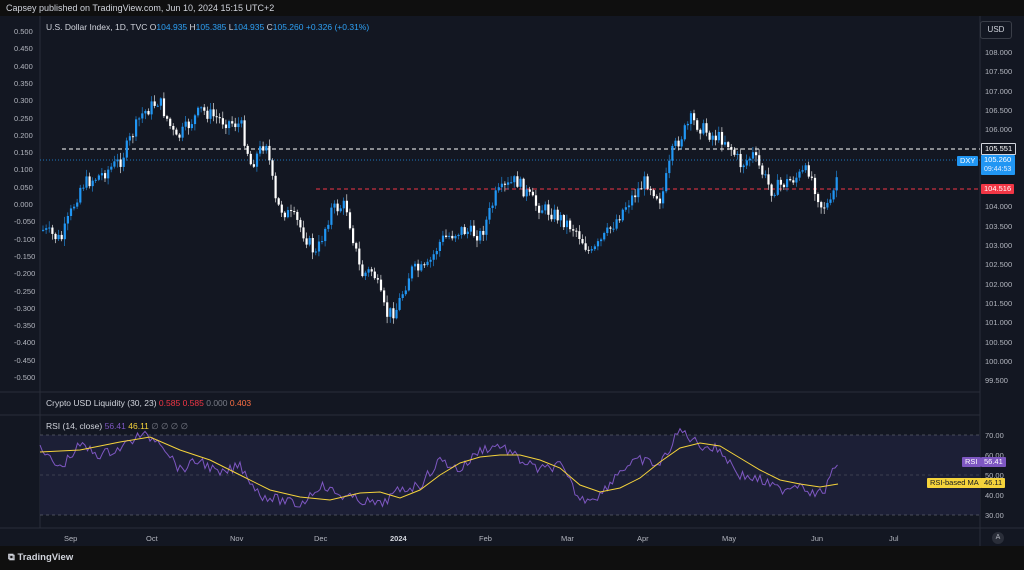 The height and width of the screenshot is (570, 1024). I want to click on left-axis-tick: 0.450, so click(23, 49).